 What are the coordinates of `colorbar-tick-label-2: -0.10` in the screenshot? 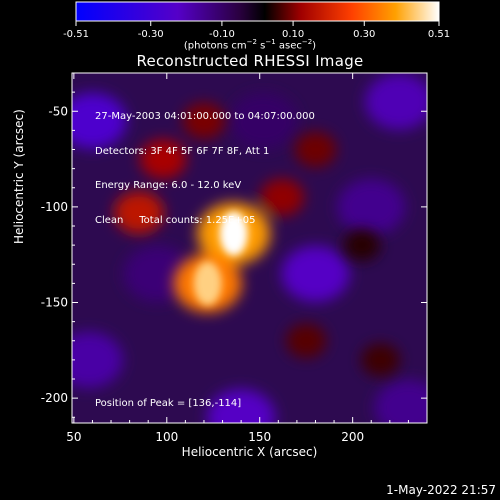 It's located at (222, 34).